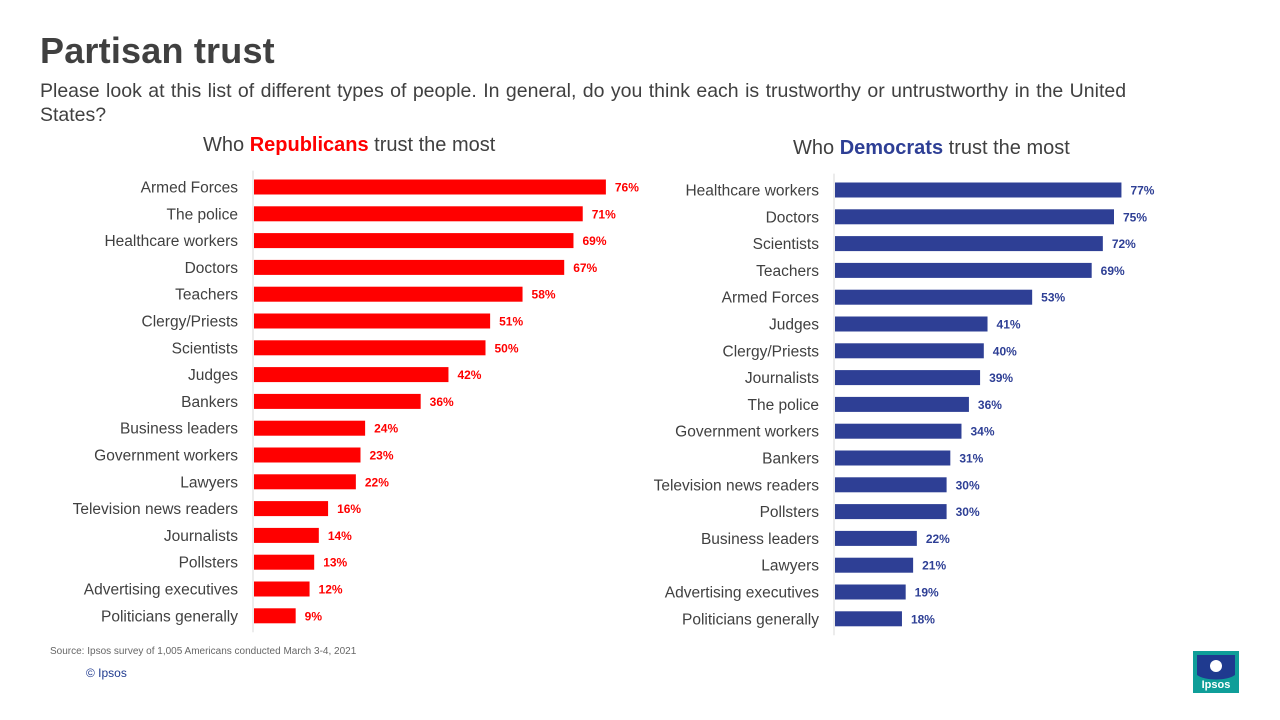 The height and width of the screenshot is (720, 1280). Describe the element at coordinates (161, 590) in the screenshot. I see `republican-category-label: Advertising executives` at that location.